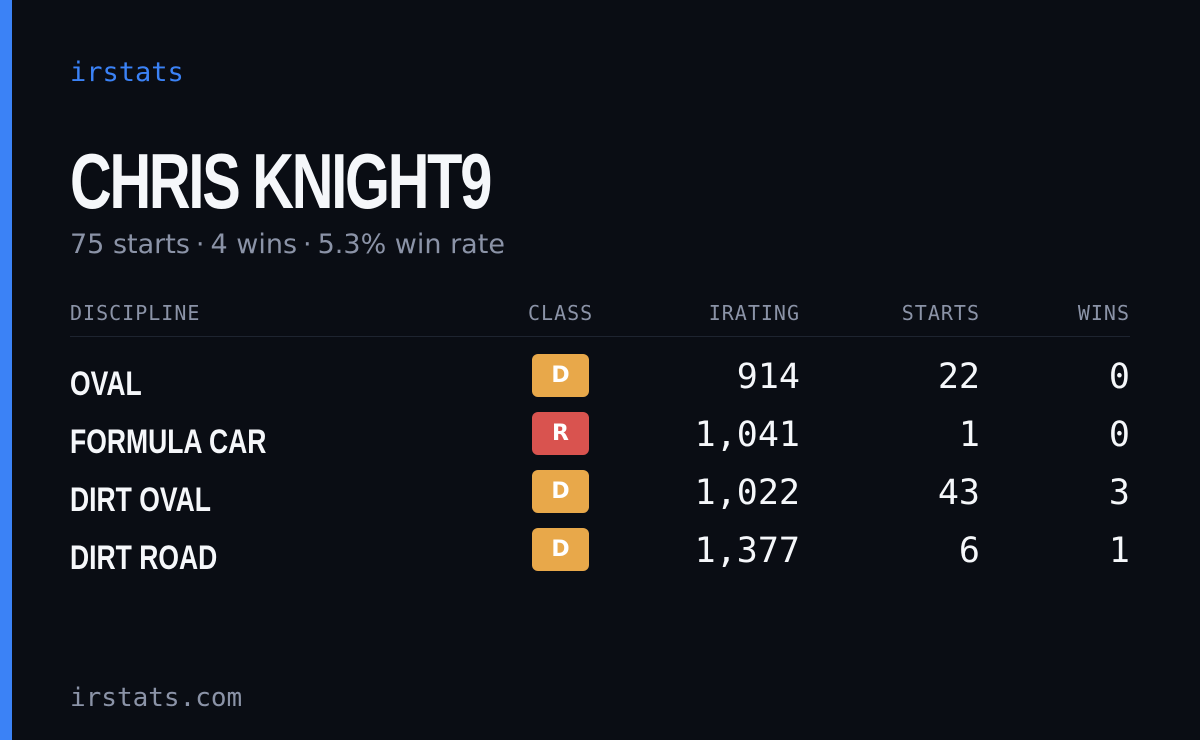 This screenshot has height=740, width=1200. Describe the element at coordinates (754, 313) in the screenshot. I see `header-irating: IRATING` at that location.